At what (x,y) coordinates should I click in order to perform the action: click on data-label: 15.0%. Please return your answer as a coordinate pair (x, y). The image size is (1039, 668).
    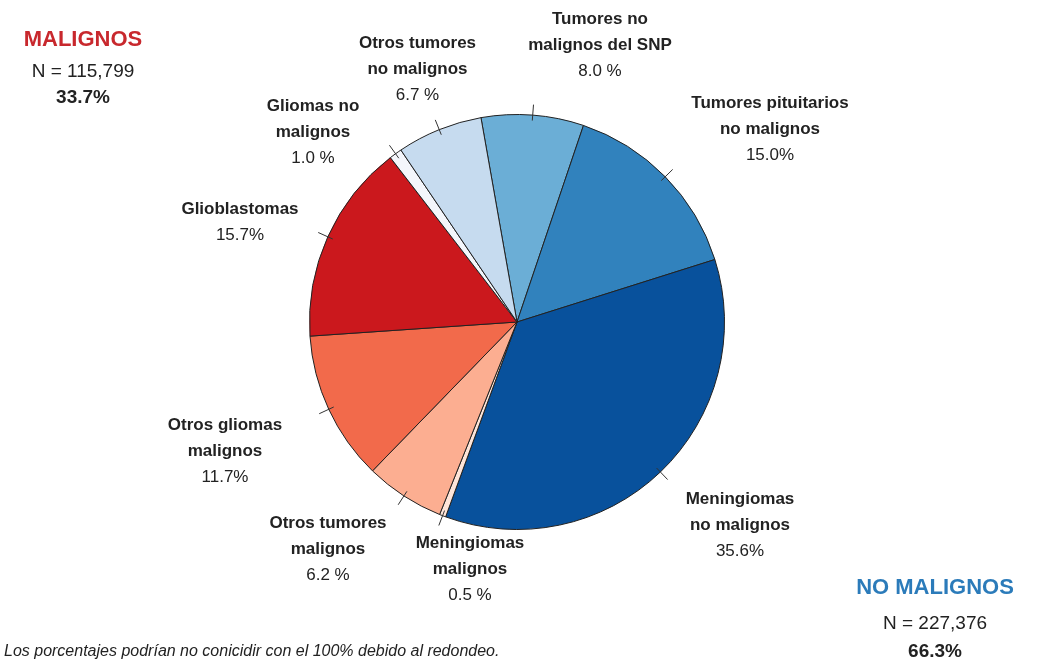
    Looking at the image, I should click on (770, 155).